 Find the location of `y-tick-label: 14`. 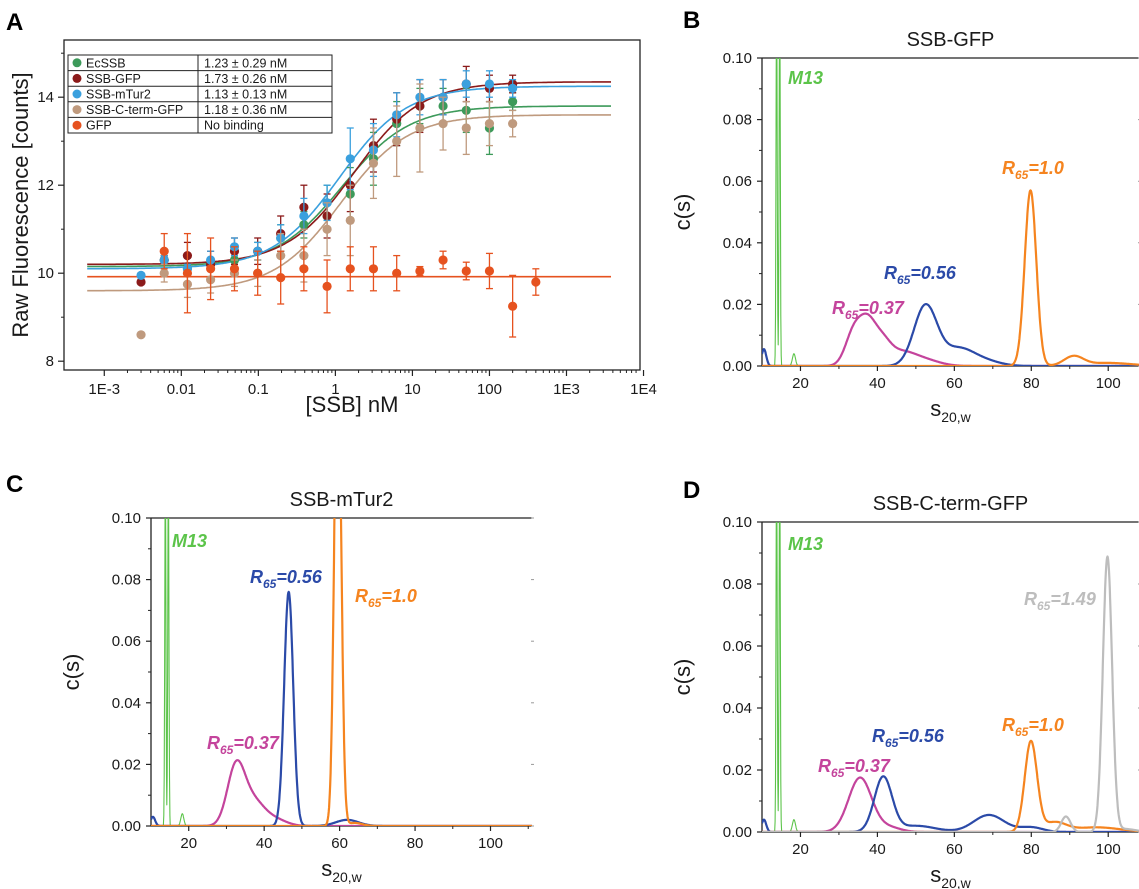

y-tick-label: 14 is located at coordinates (45, 97).